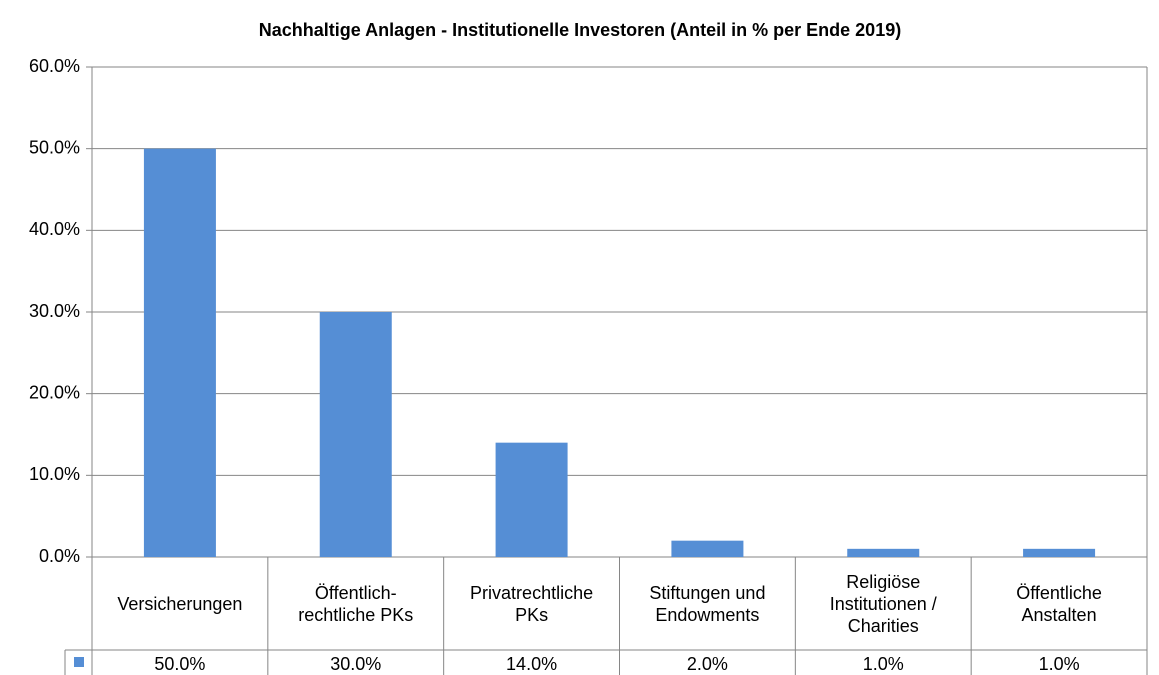 This screenshot has width=1159, height=675. Describe the element at coordinates (54, 66) in the screenshot. I see `y-tick-label: 60.0%` at that location.